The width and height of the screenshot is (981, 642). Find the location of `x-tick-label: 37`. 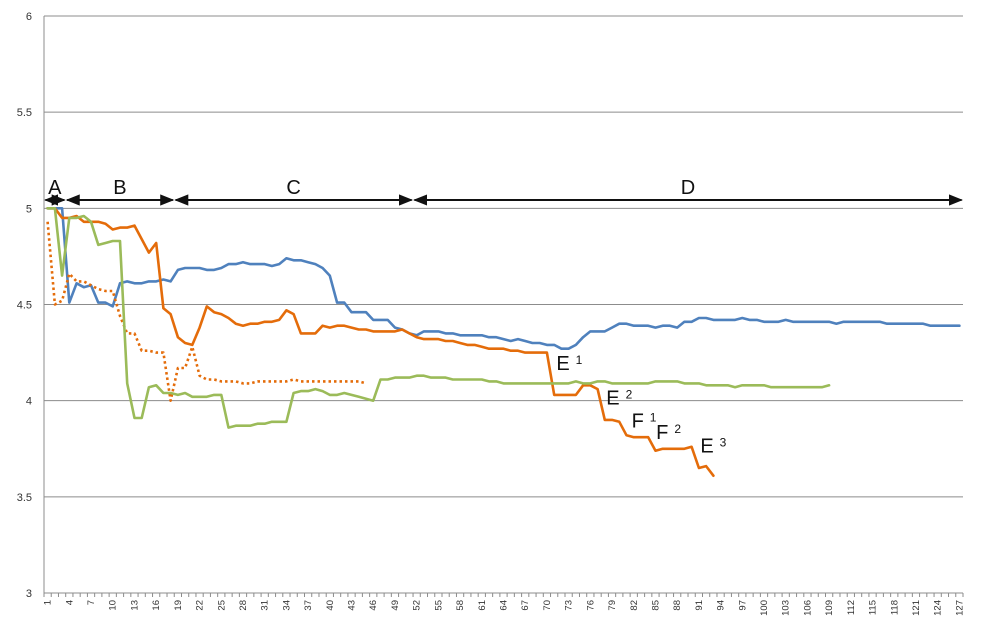

x-tick-label: 37 is located at coordinates (308, 605).